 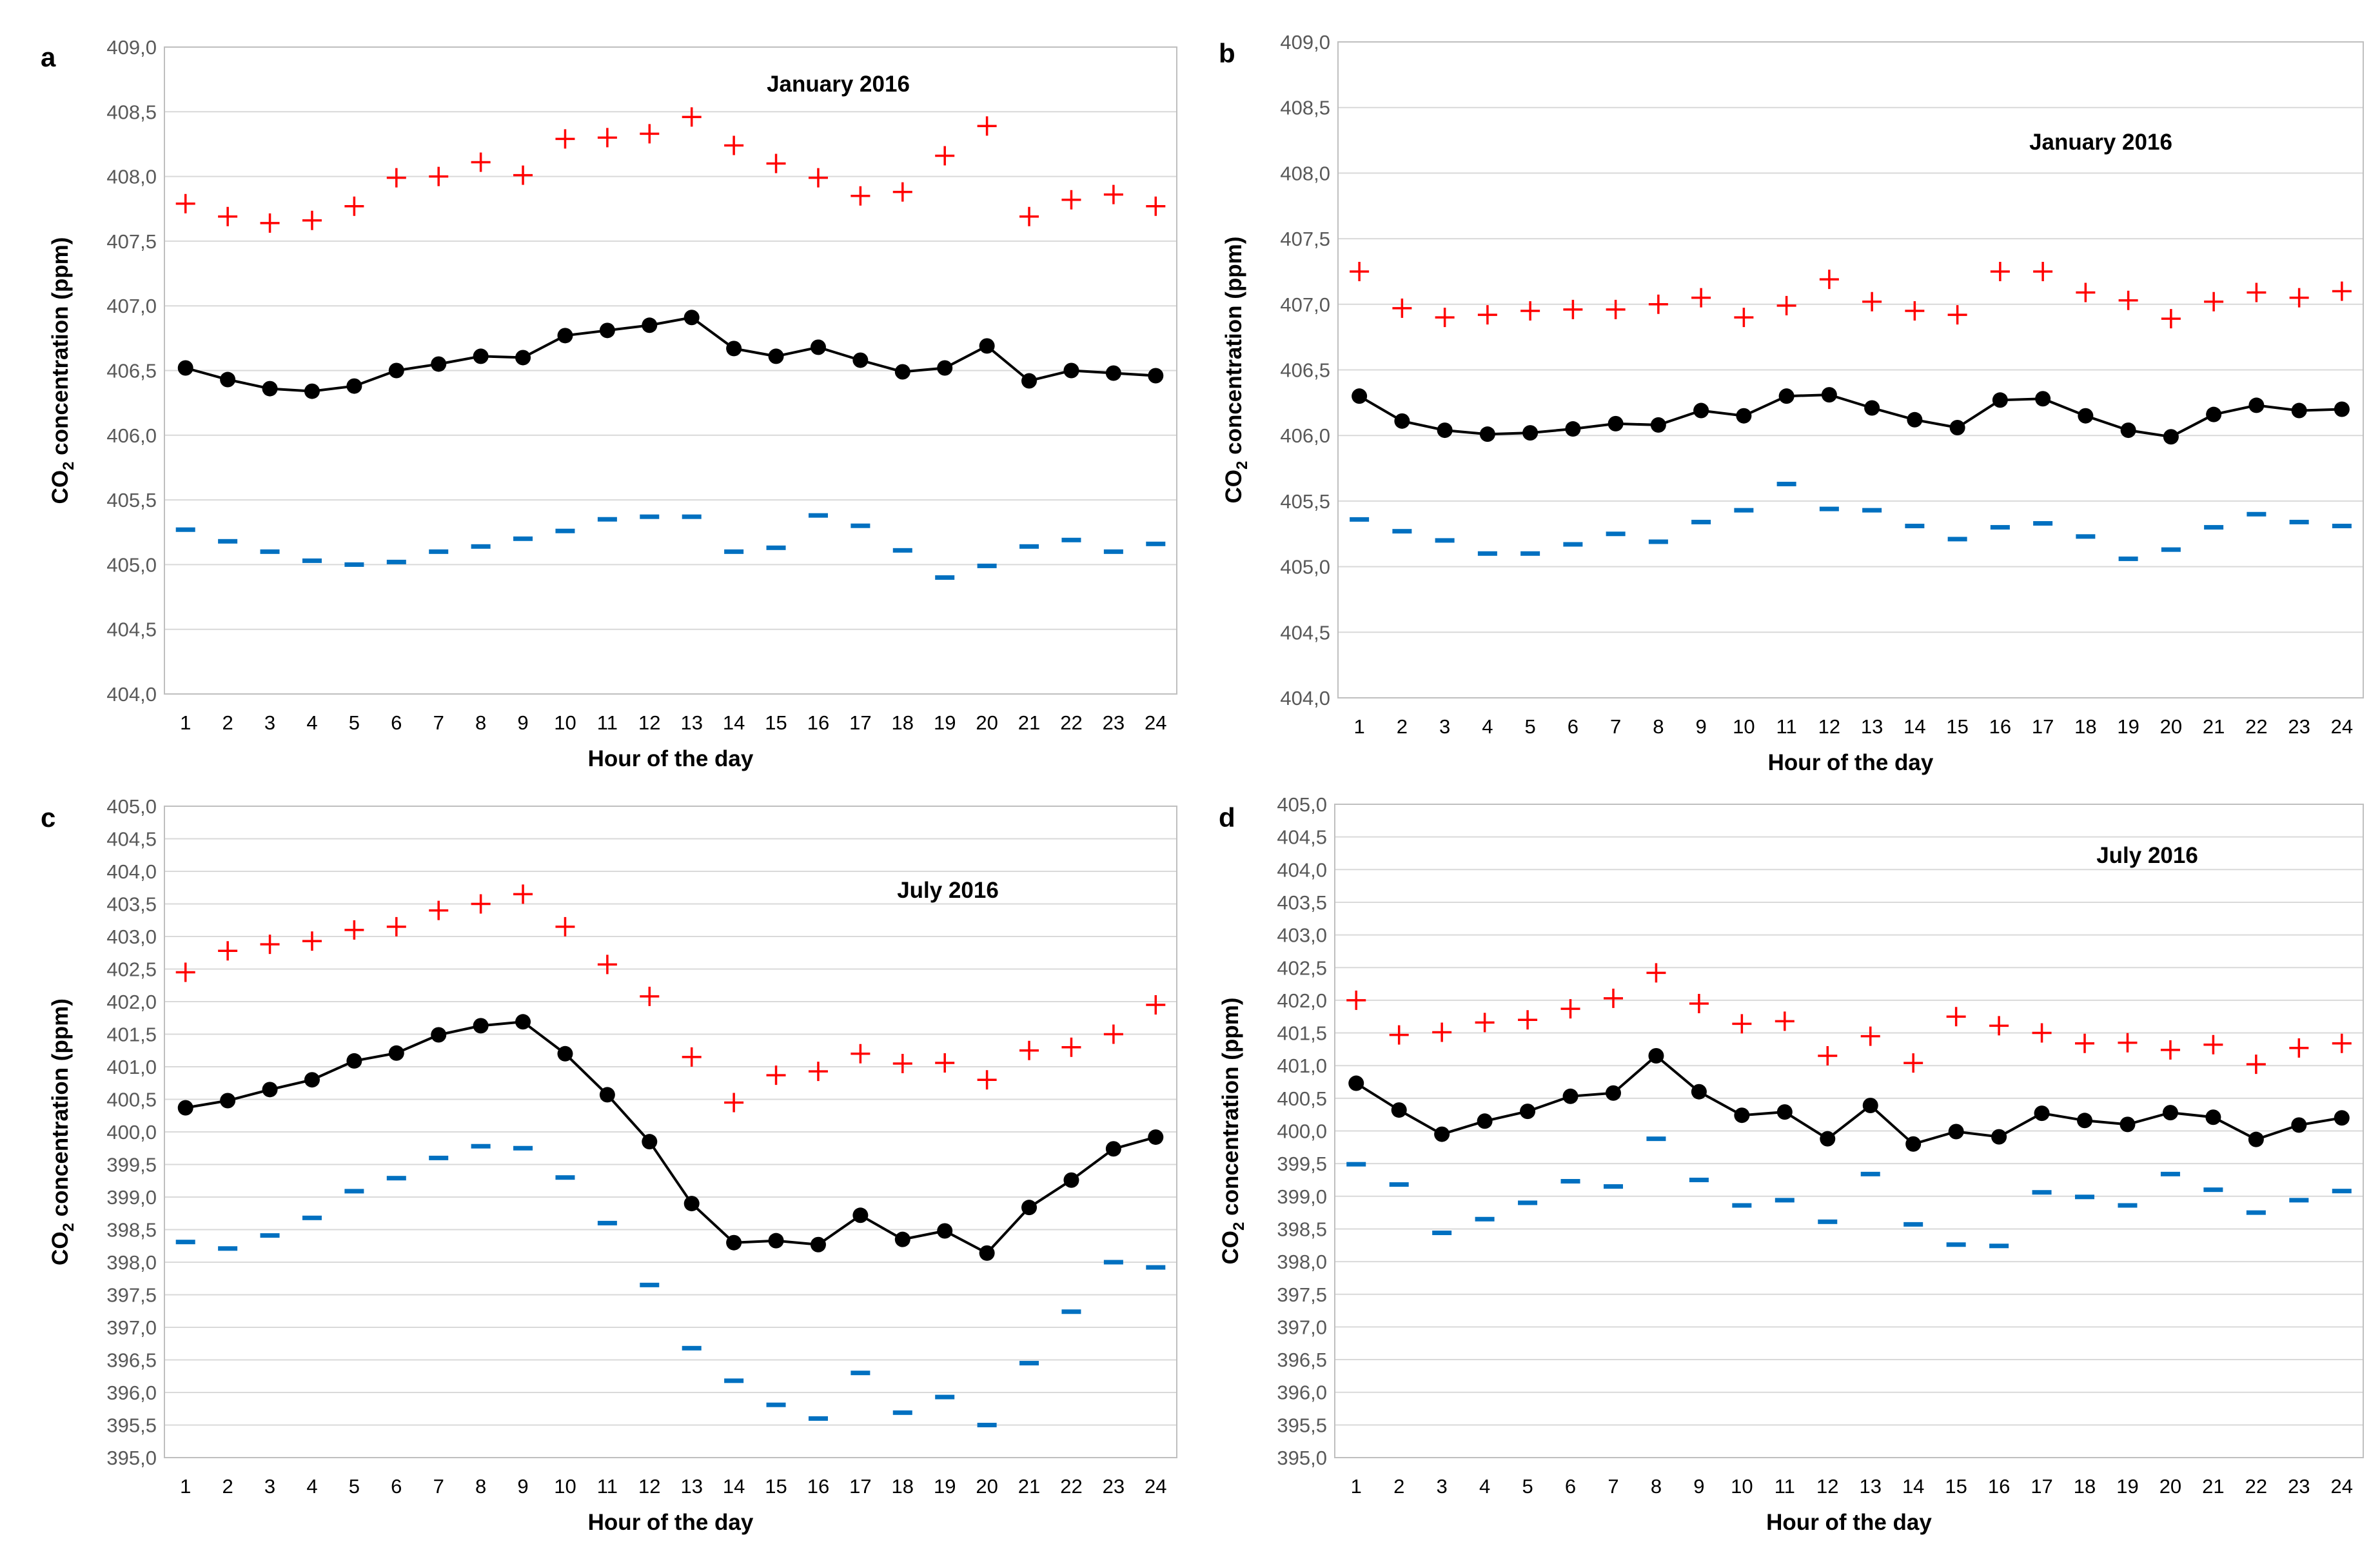 I want to click on y-axis-label: CO2 concentration (ppm), so click(x=1236, y=370).